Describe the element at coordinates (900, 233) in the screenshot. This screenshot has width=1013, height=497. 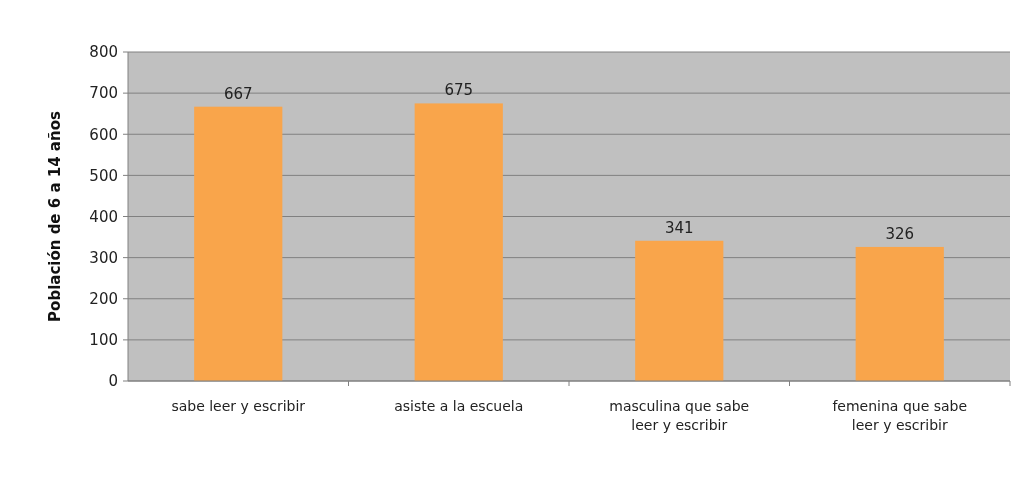
I see `data-label: 326` at that location.